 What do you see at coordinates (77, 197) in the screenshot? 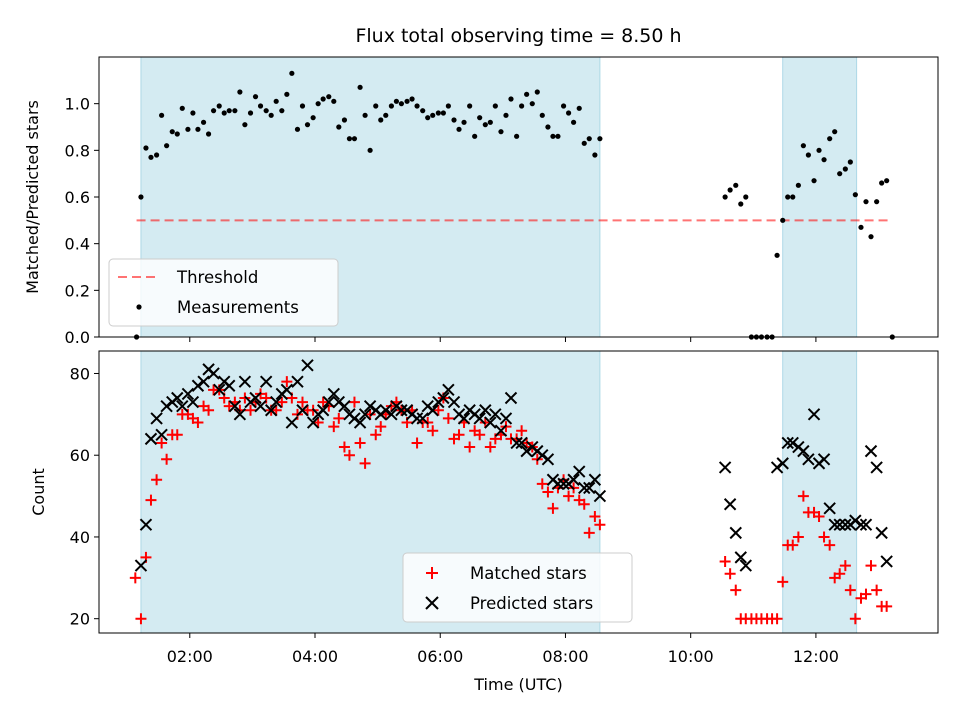
I see `y-tick-label: 0.6` at bounding box center [77, 197].